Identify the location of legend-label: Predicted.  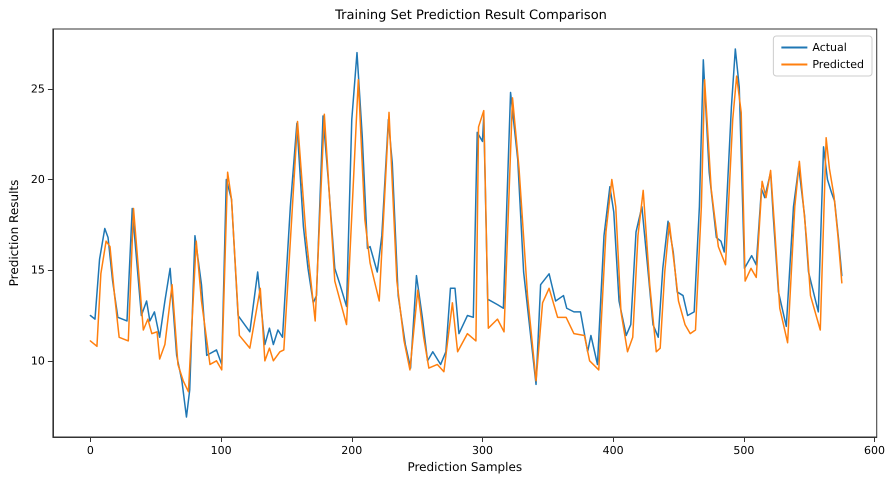
(838, 64).